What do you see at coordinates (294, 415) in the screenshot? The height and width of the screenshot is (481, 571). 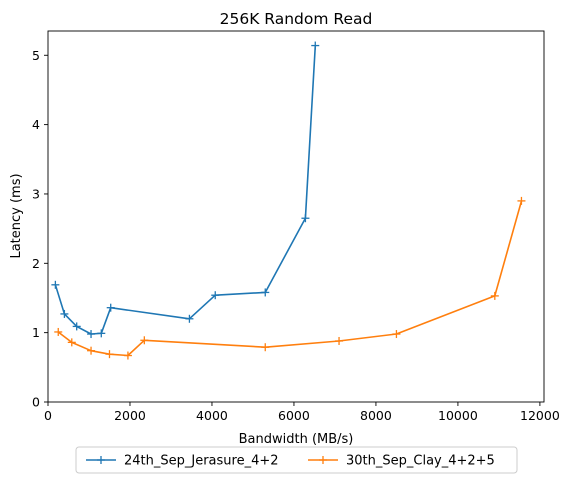 I see `x-tick-label: 6000` at bounding box center [294, 415].